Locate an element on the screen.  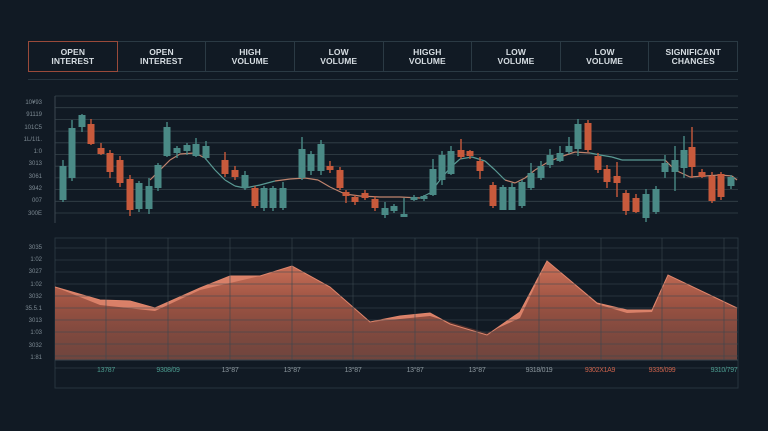
y-tick-label: 3942 is located at coordinates (35, 189).